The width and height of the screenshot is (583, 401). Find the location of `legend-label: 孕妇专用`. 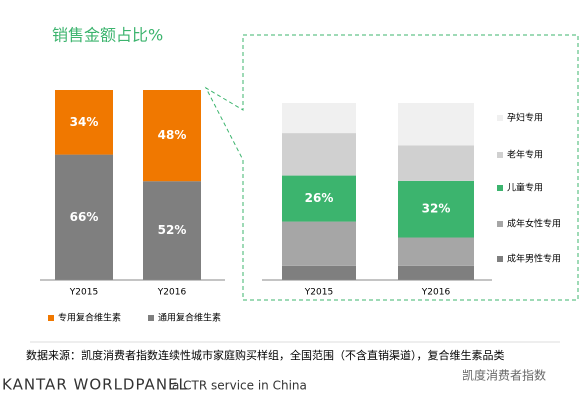

legend-label: 孕妇专用 is located at coordinates (525, 118).